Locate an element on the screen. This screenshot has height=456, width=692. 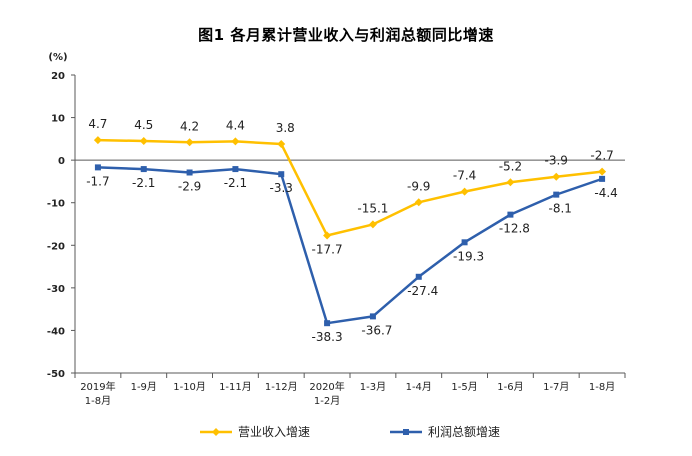
x-tick-label: 1-7月 is located at coordinates (556, 387).